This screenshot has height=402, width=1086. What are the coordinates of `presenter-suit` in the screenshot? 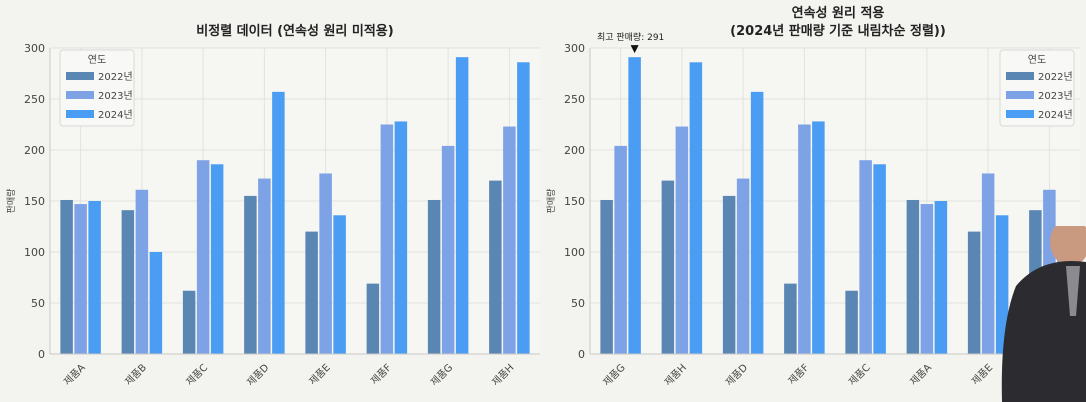 It's located at (1043, 331).